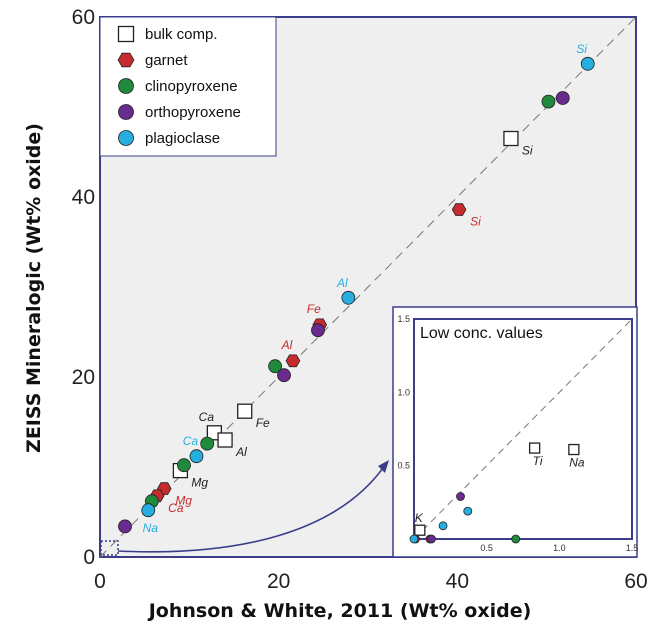 The height and width of the screenshot is (629, 657). Describe the element at coordinates (151, 528) in the screenshot. I see `plagioclase-point-label: Na` at that location.